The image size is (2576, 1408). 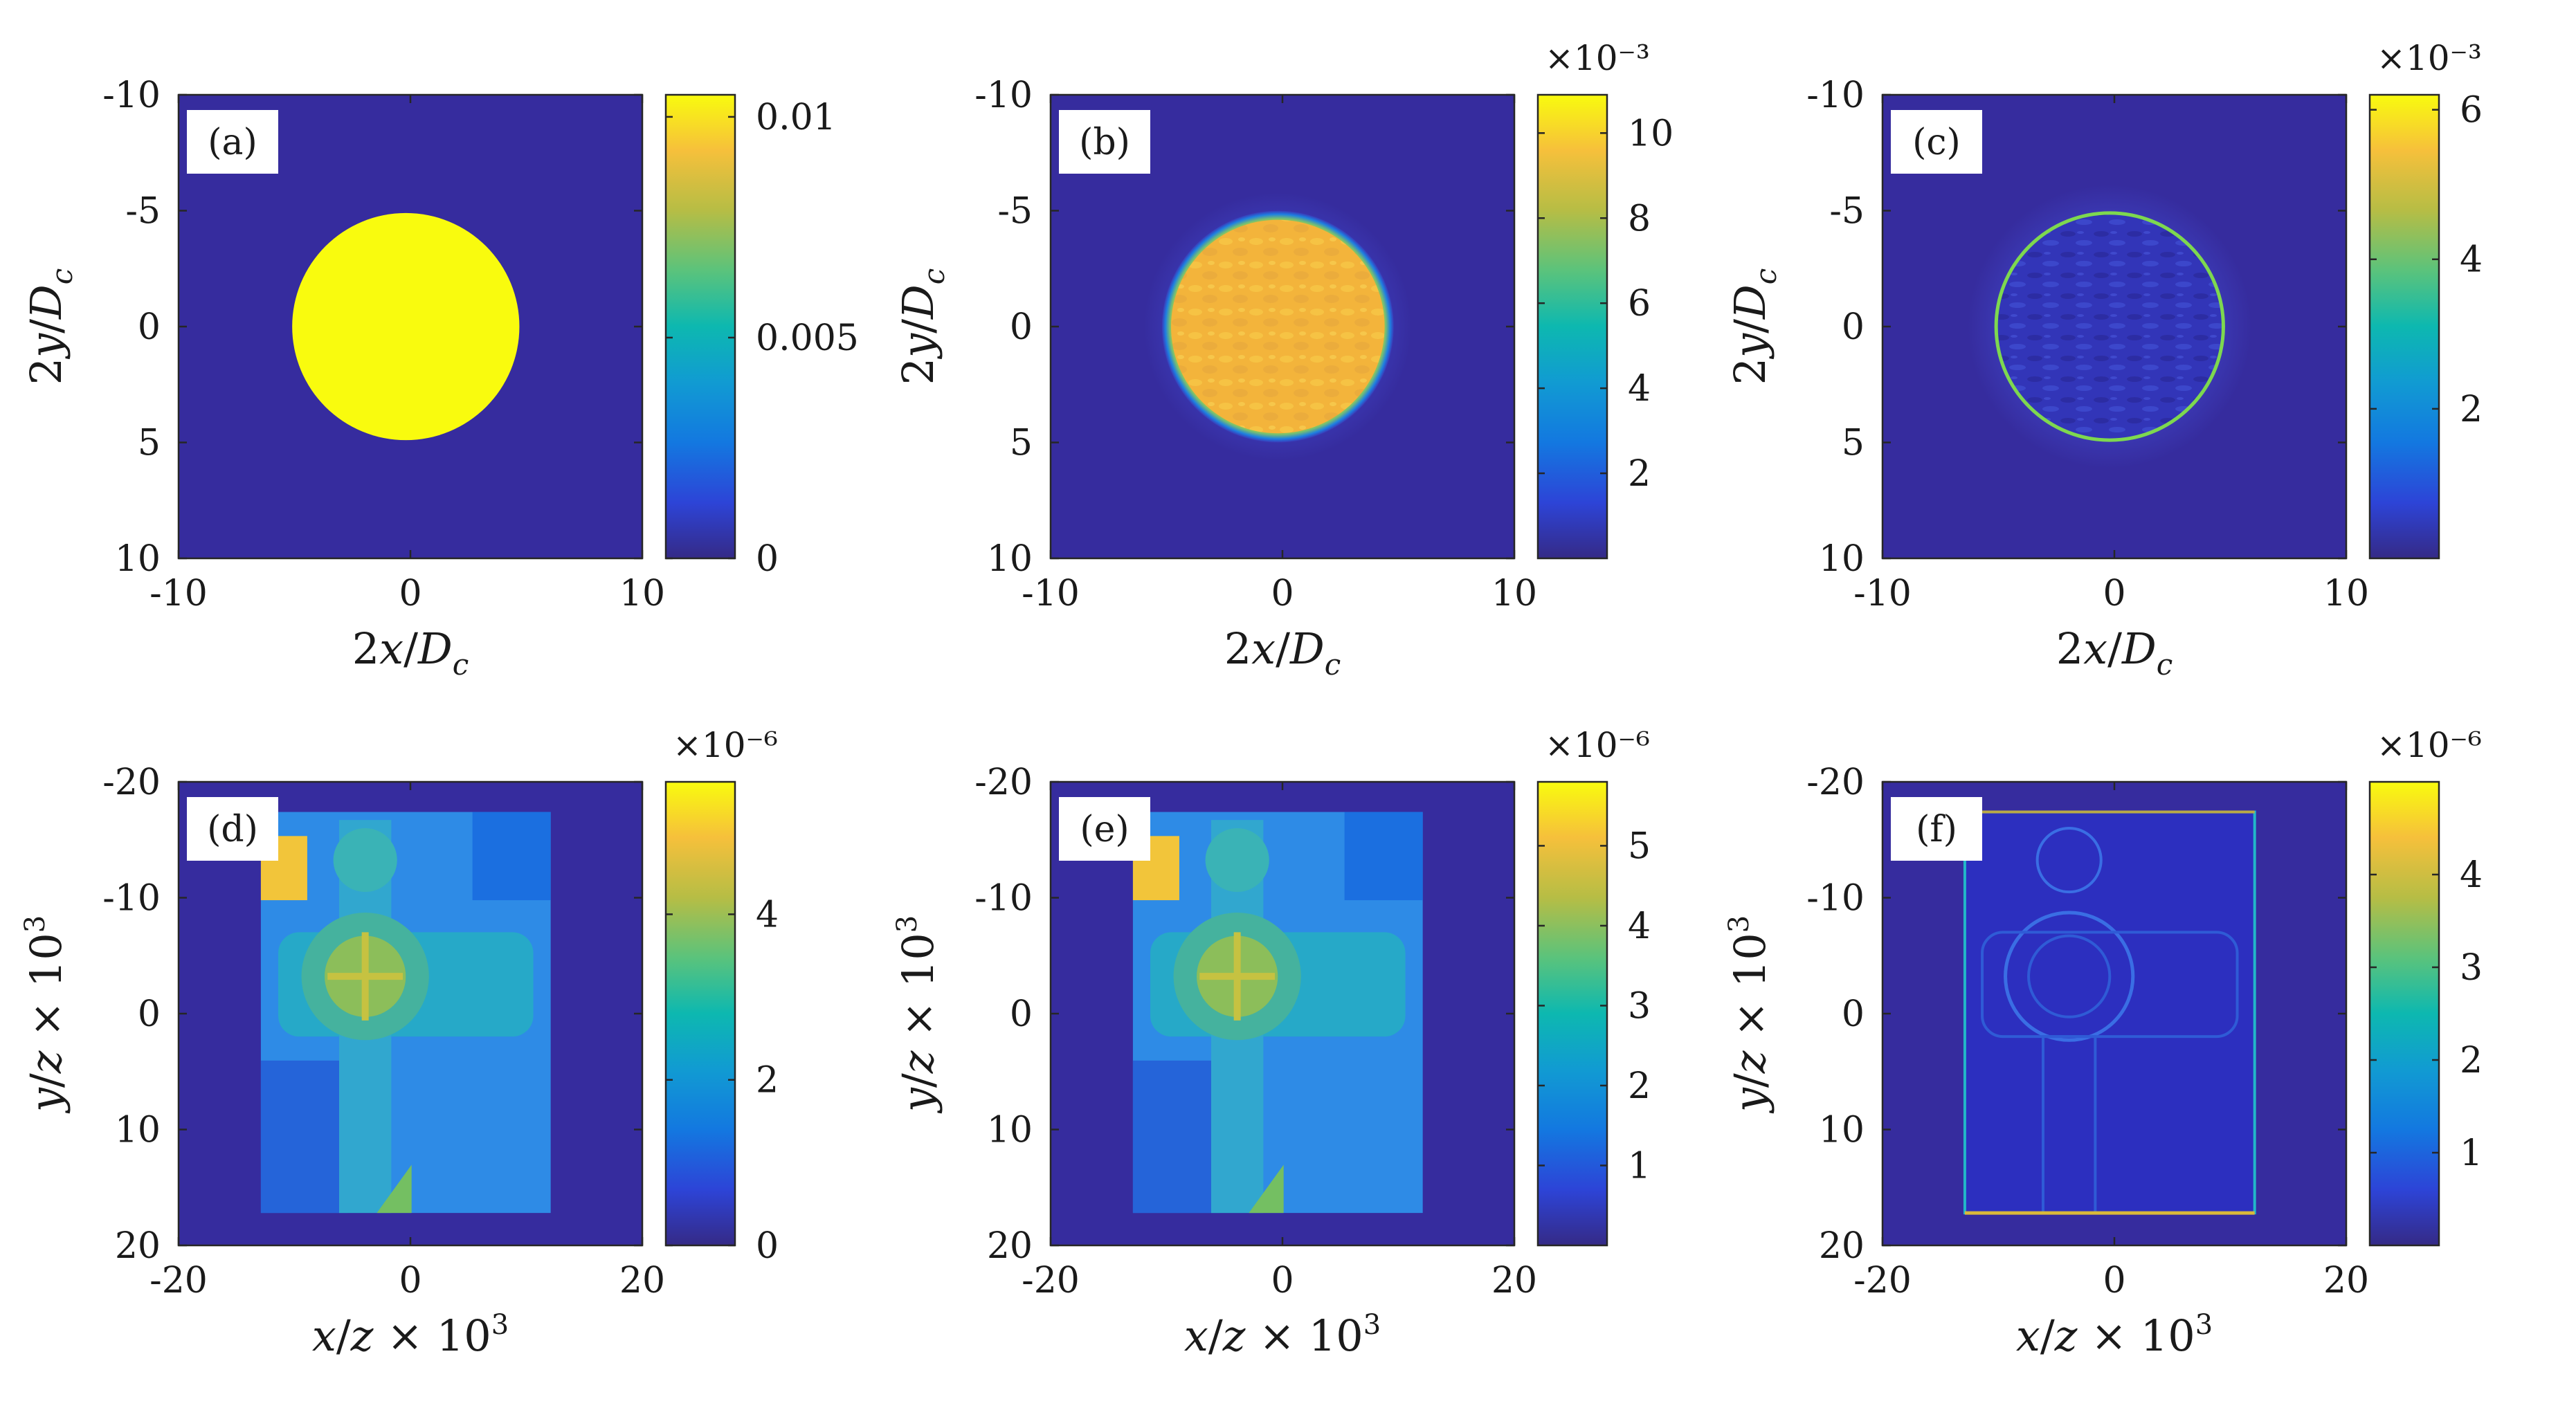 What do you see at coordinates (1936, 829) in the screenshot?
I see `panel-tag: (f)` at bounding box center [1936, 829].